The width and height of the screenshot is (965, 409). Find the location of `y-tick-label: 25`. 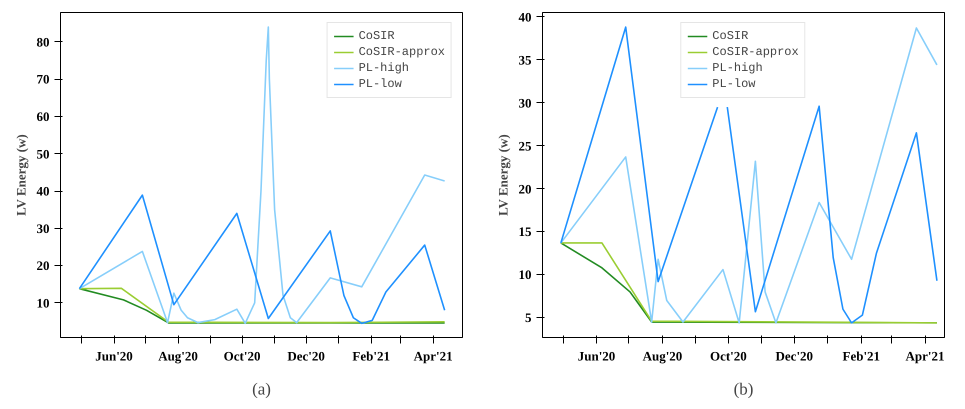

y-tick-label: 25 is located at coordinates (525, 146).